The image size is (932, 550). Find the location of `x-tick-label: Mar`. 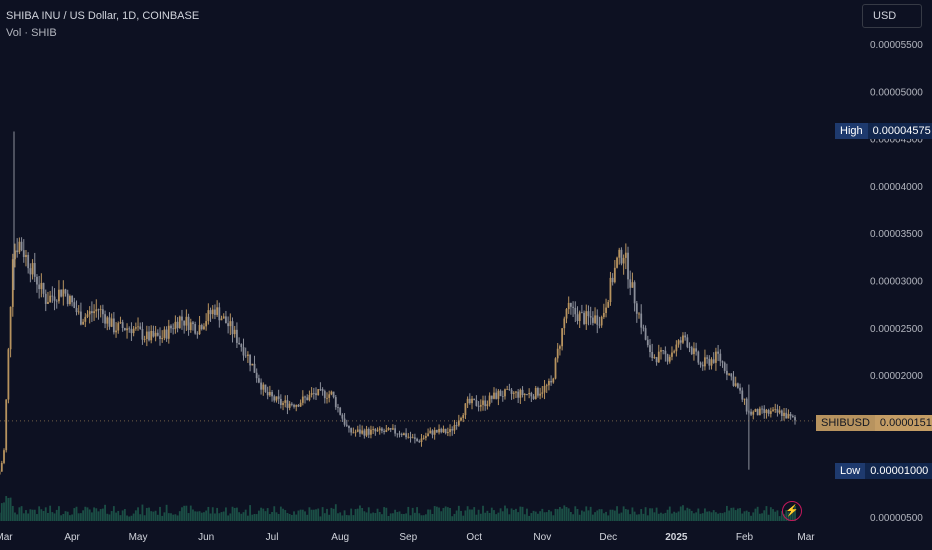

x-tick-label: Mar is located at coordinates (6, 537).